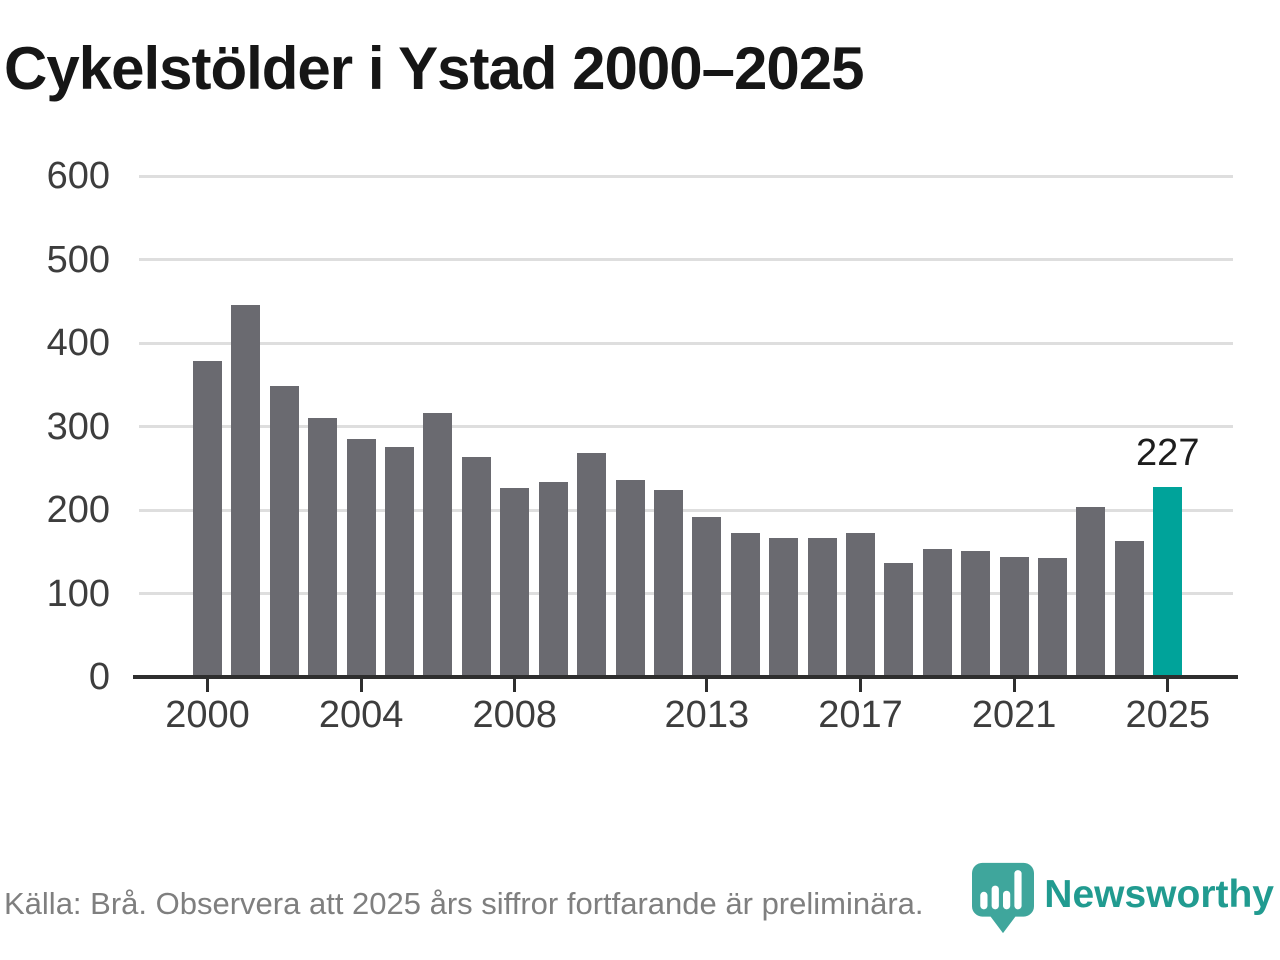  I want to click on bar-value-annotation: 227, so click(1168, 453).